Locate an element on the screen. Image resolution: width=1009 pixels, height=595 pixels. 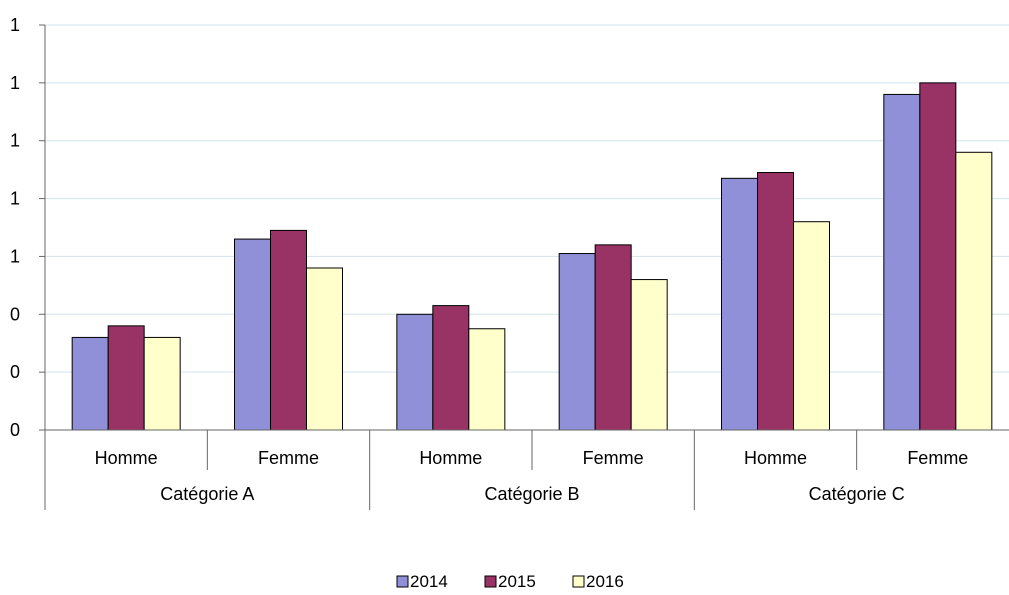
legend-swatch-2014 is located at coordinates (402, 581).